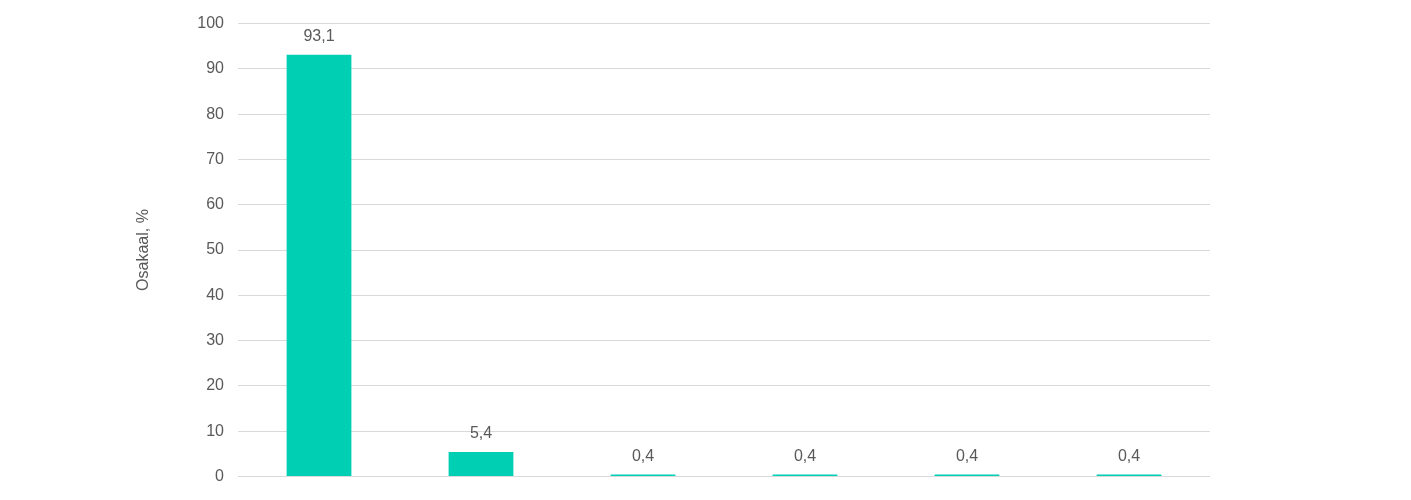 This screenshot has height=500, width=1411. Describe the element at coordinates (215, 294) in the screenshot. I see `y-tick-label: 40` at that location.